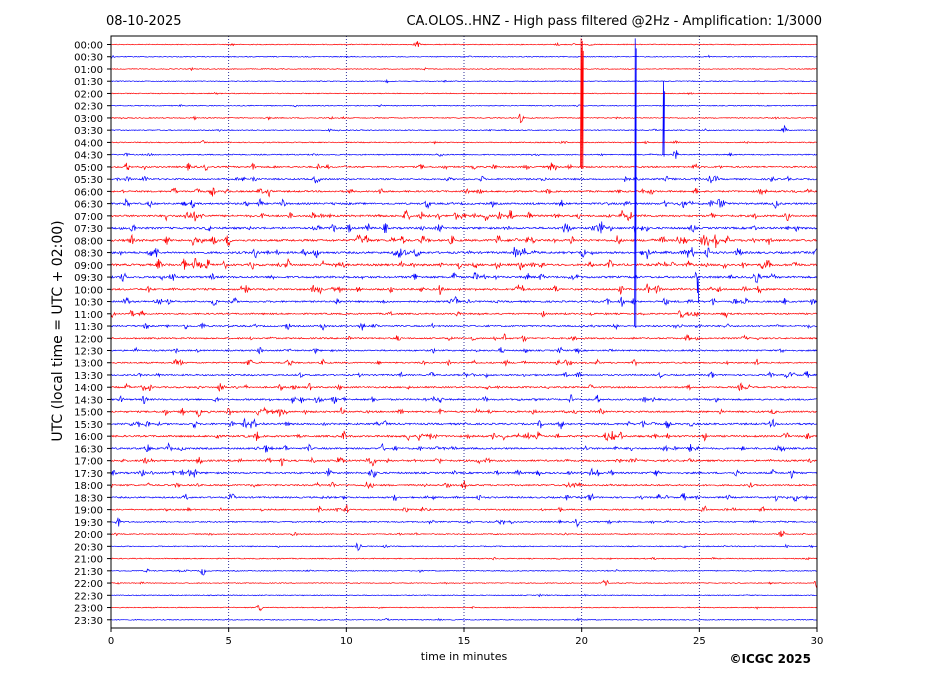  What do you see at coordinates (464, 656) in the screenshot?
I see `x-axis-label: time in minutes` at bounding box center [464, 656].